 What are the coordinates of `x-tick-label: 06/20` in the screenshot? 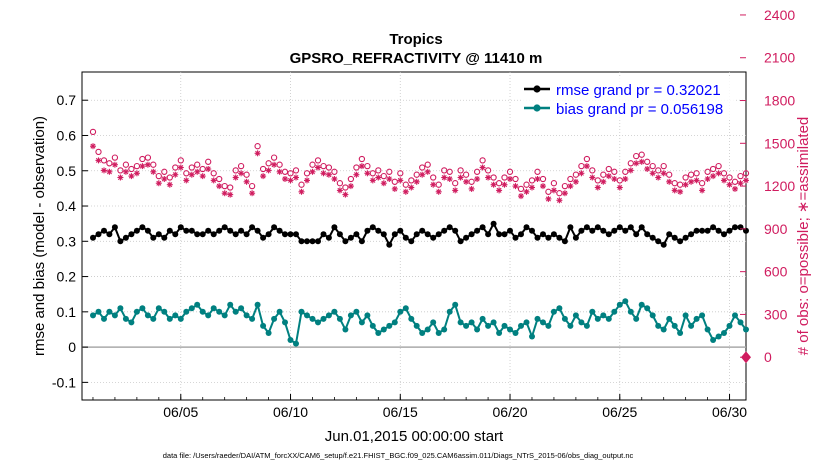 It's located at (510, 412).